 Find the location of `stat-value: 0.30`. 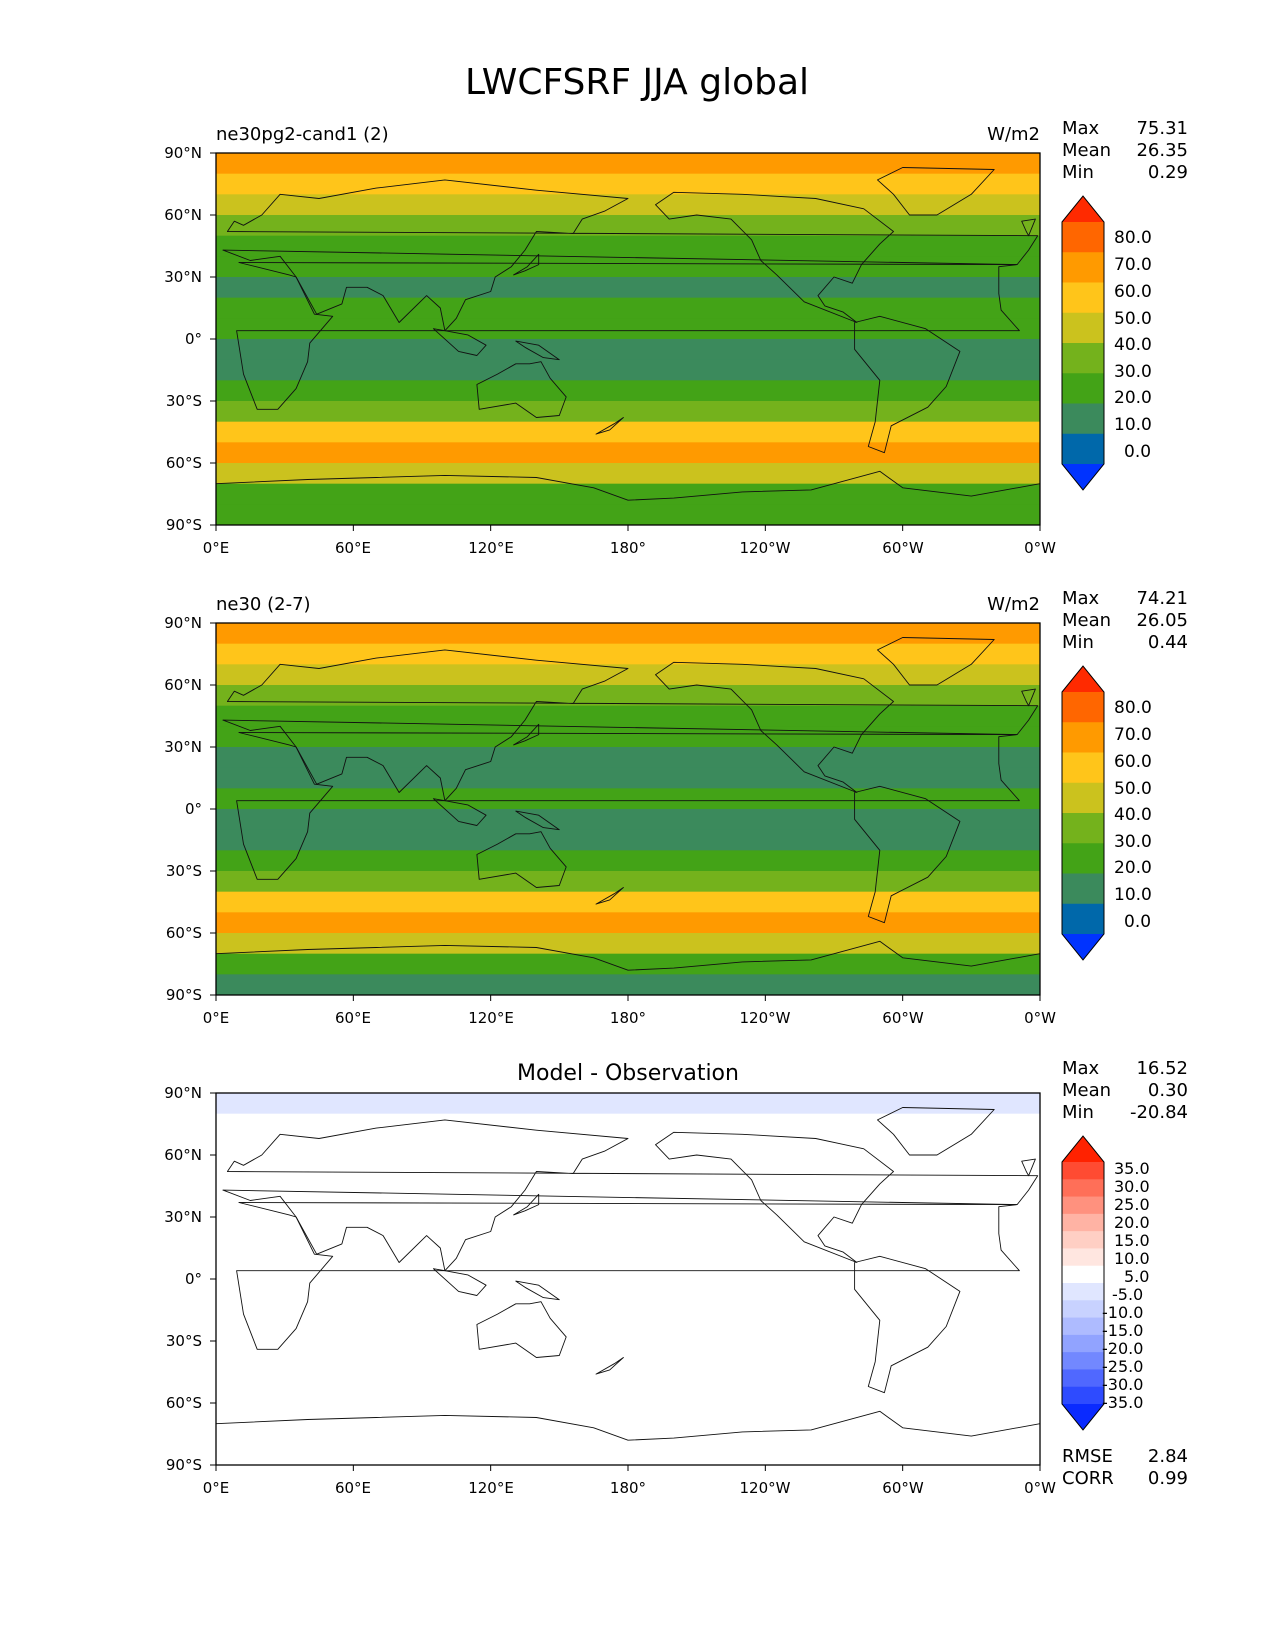

stat-value: 0.30 is located at coordinates (1168, 1090).